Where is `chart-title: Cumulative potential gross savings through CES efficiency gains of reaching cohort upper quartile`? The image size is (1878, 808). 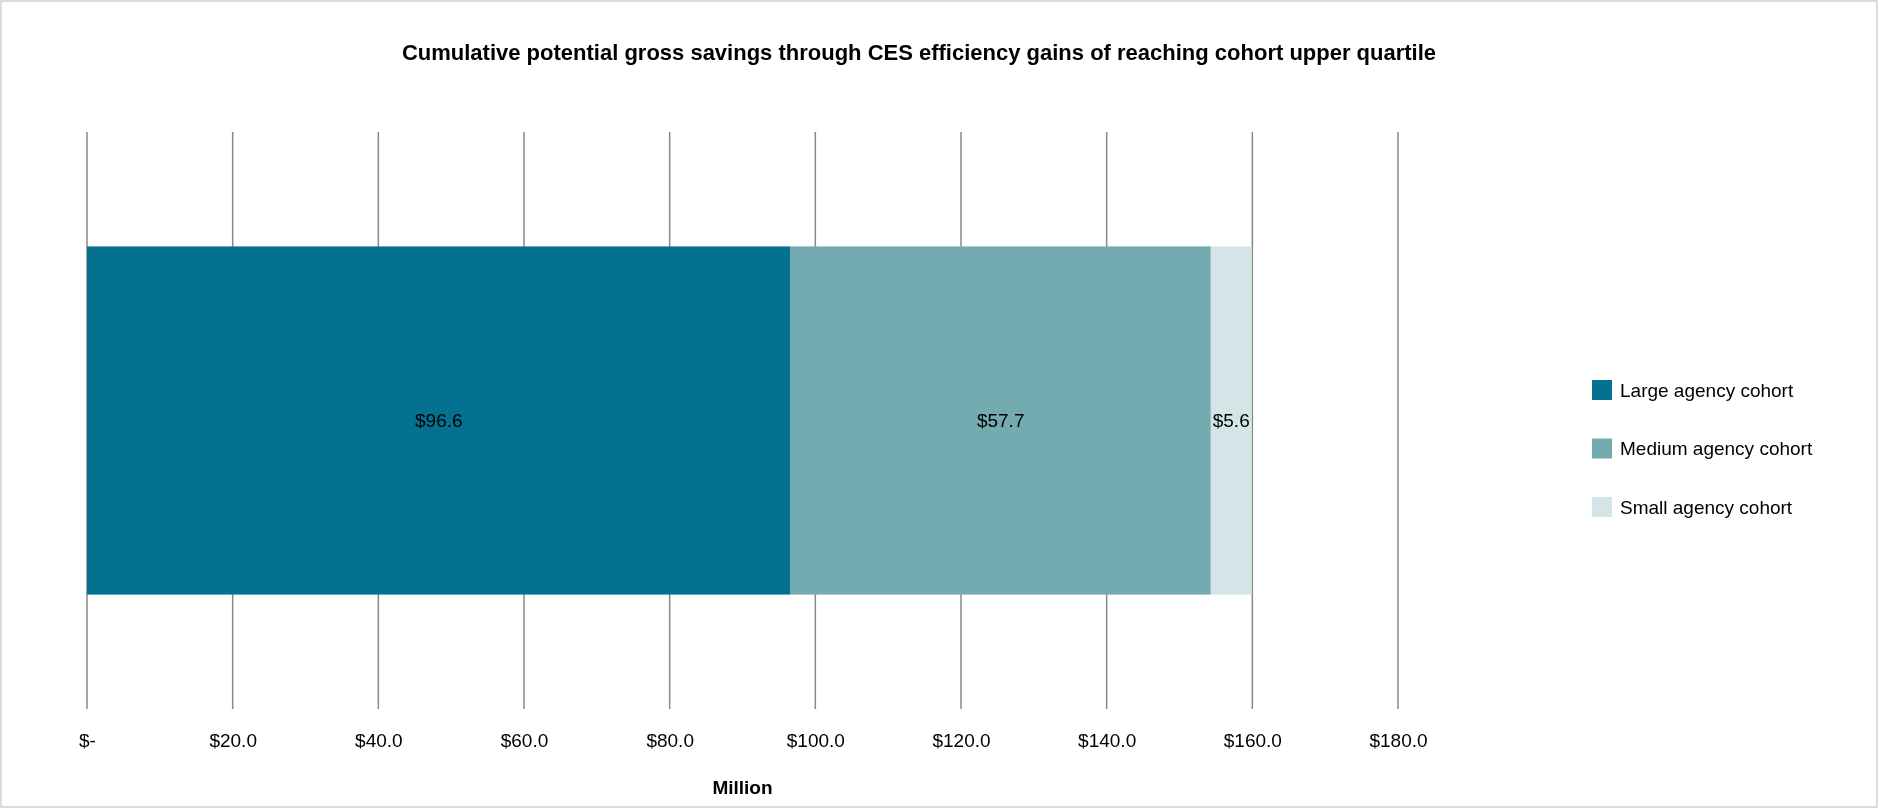
chart-title: Cumulative potential gross savings through CES efficiency gains of reaching cohort upper quartile is located at coordinates (919, 52).